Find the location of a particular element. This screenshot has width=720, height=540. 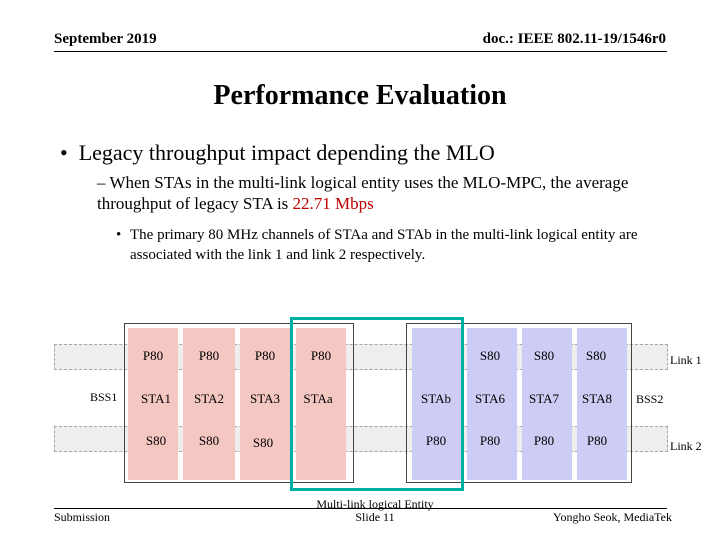

header-date: September 2019 is located at coordinates (105, 39).